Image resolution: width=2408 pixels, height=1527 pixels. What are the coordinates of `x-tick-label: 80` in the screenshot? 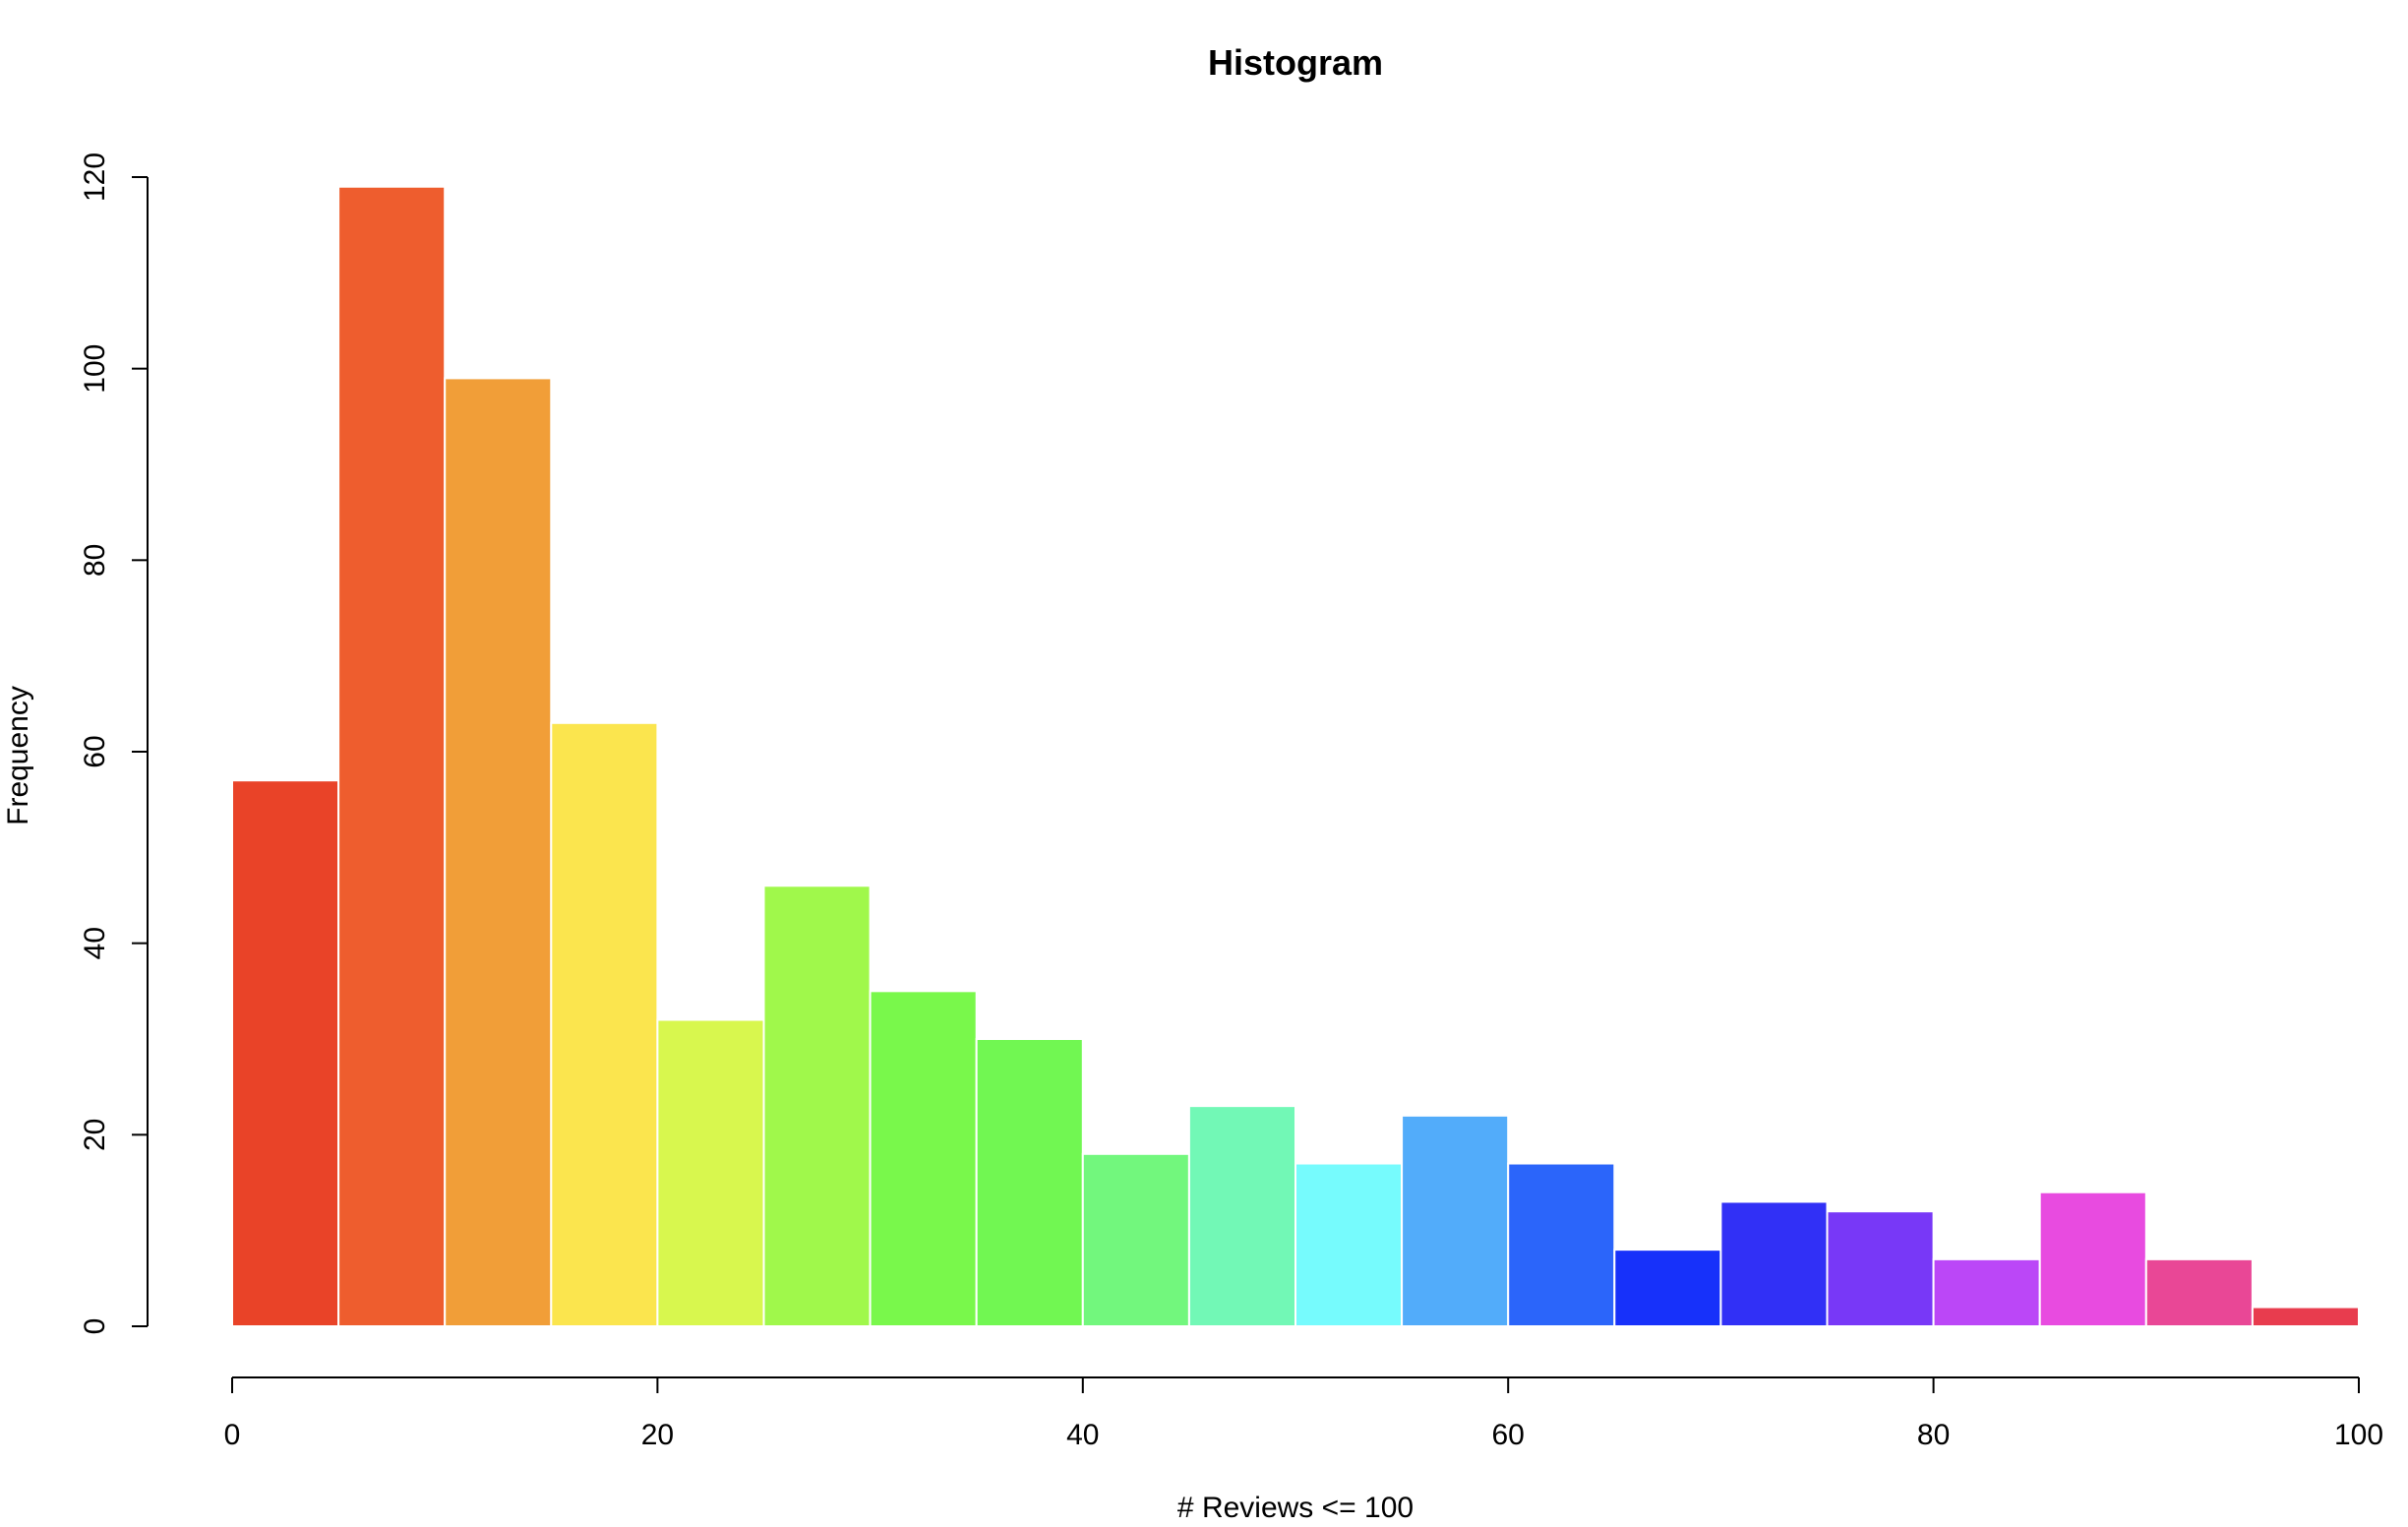 It's located at (1933, 1435).